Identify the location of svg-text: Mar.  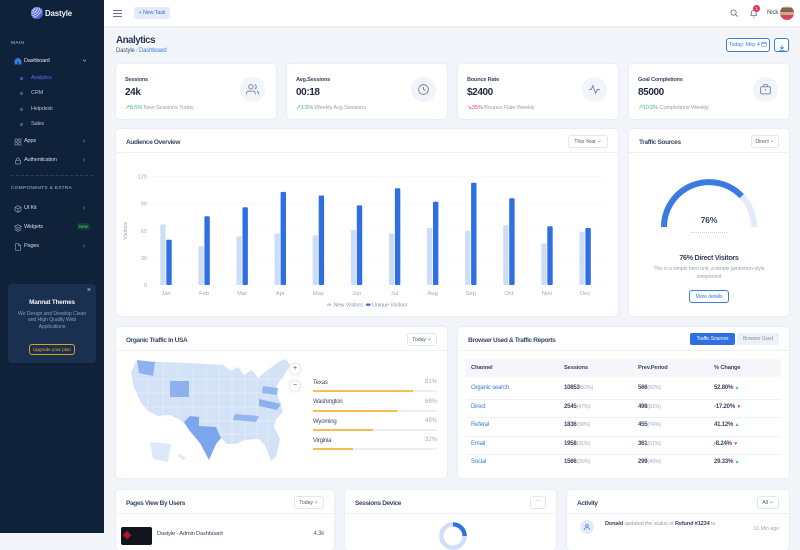
(242, 294).